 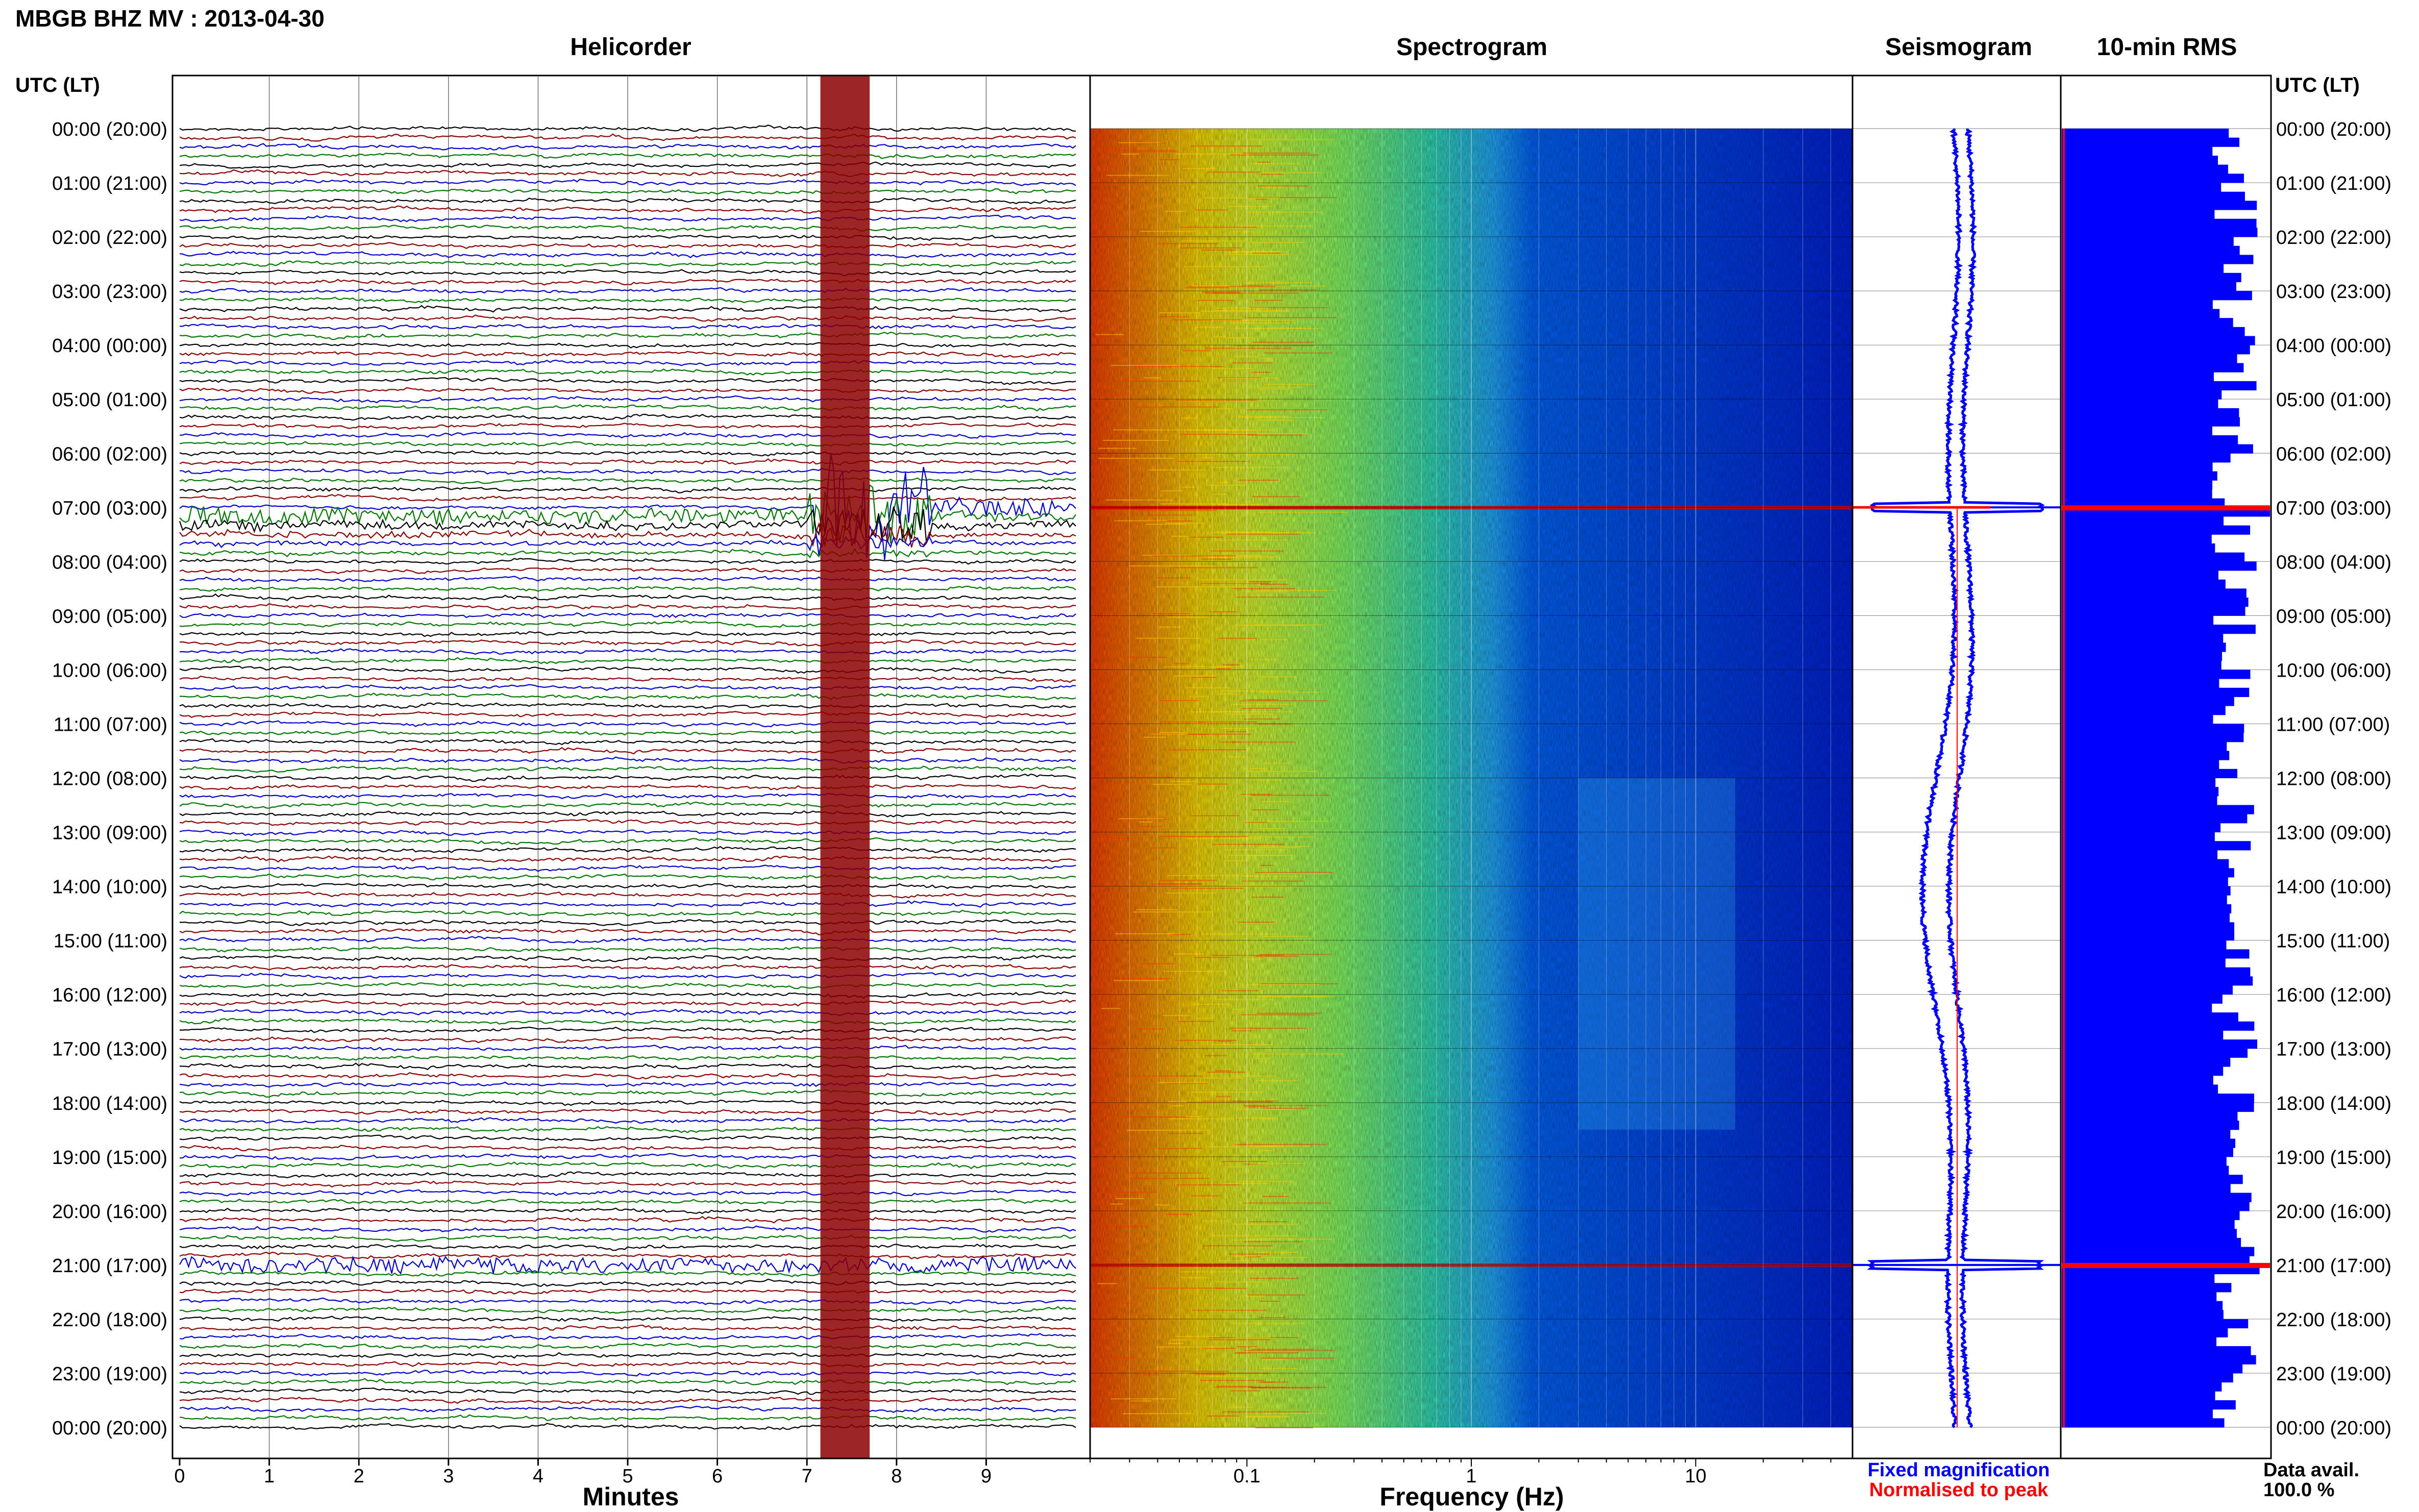 I want to click on helicorder-x-ticks: 0 1 2 3 4 5 6 7 8 9, so click(x=583, y=1472).